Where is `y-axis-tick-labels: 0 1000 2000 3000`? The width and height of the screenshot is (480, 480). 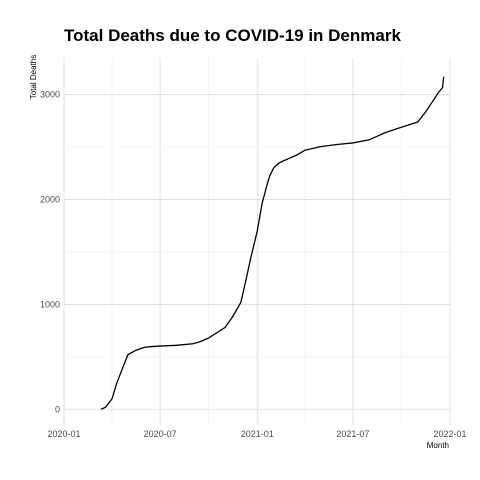
y-axis-tick-labels: 0 1000 2000 3000 is located at coordinates (50, 252).